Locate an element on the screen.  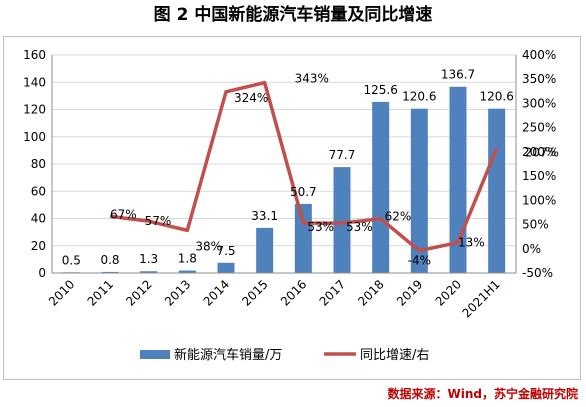
legend-bar-swatch is located at coordinates (155, 354).